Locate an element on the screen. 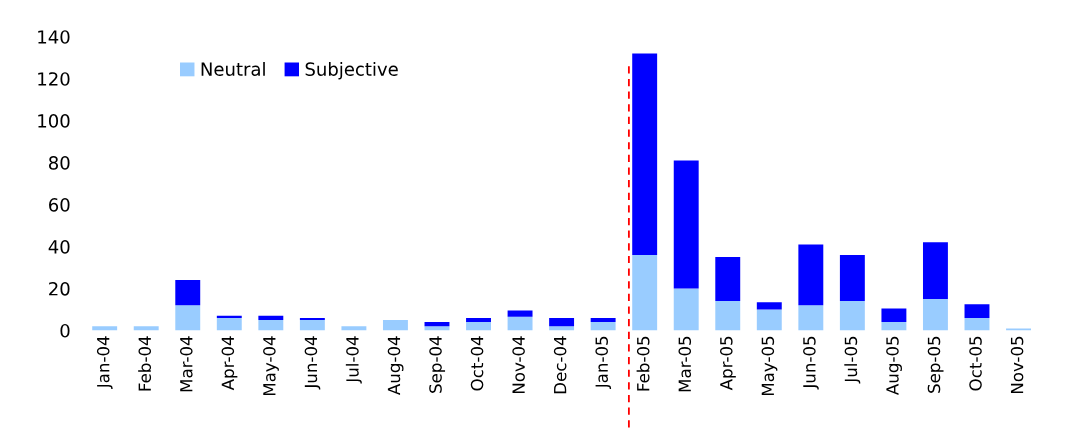  x-tick-label: Mar-05 is located at coordinates (685, 364).